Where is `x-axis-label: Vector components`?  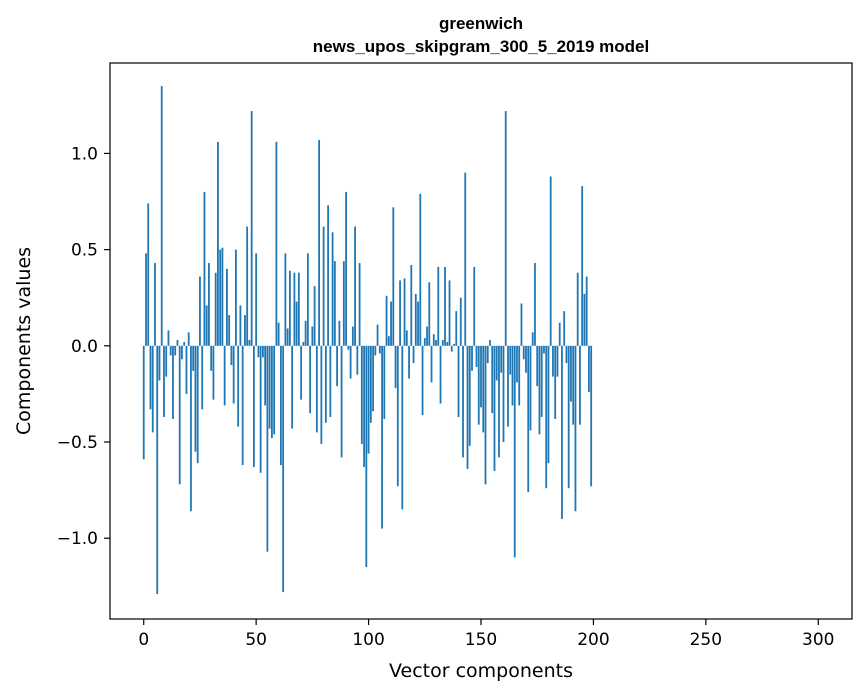 x-axis-label: Vector components is located at coordinates (481, 671).